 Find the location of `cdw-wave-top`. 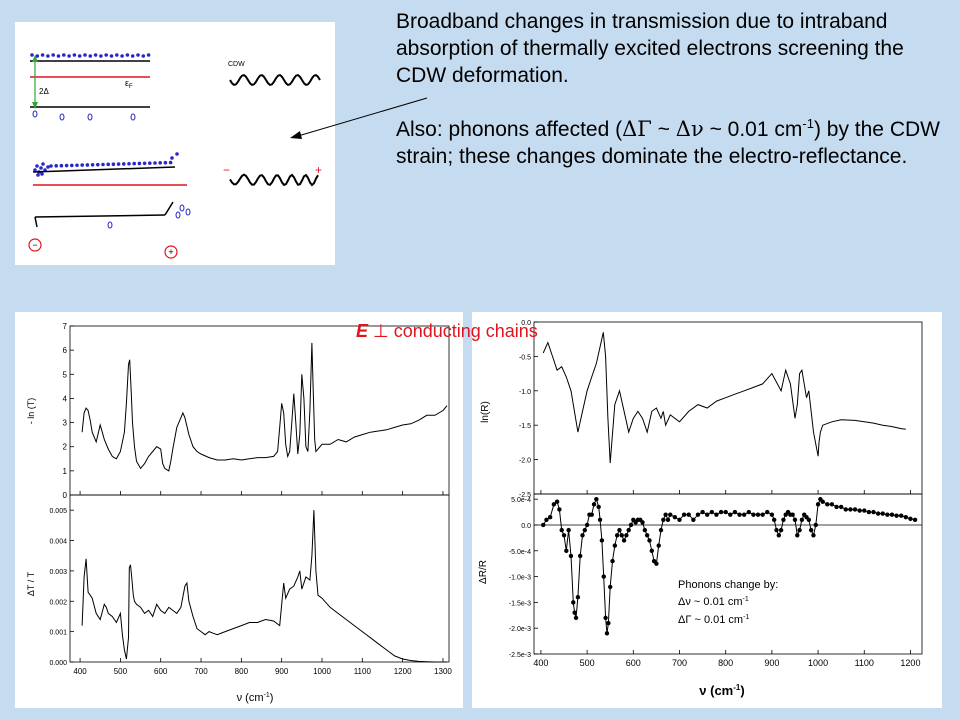

cdw-wave-top is located at coordinates (275, 80).